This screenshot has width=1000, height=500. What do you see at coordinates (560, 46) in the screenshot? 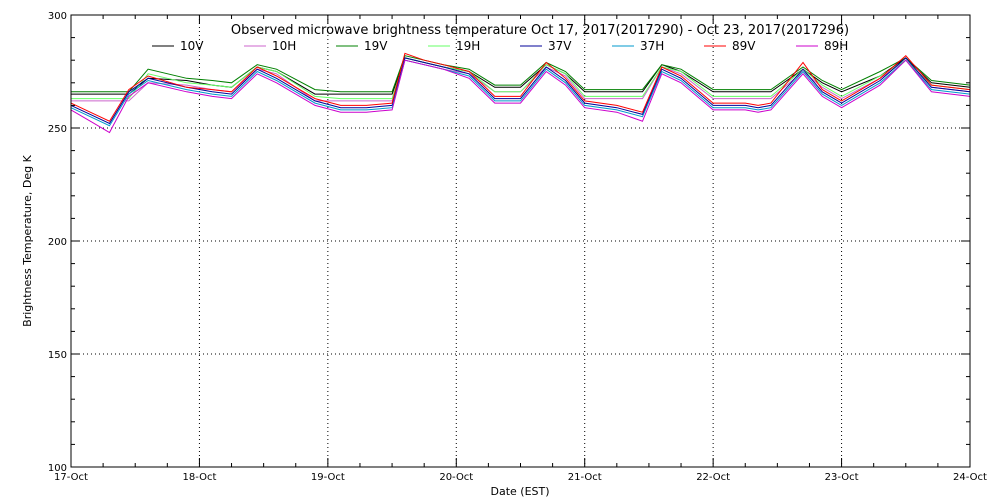
I see `legend-label-37v: 37V` at bounding box center [560, 46].